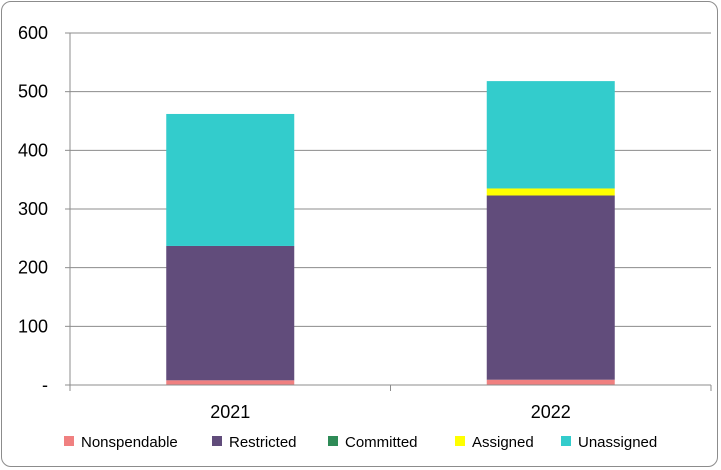  I want to click on bar-2021-unassigned, so click(230, 179).